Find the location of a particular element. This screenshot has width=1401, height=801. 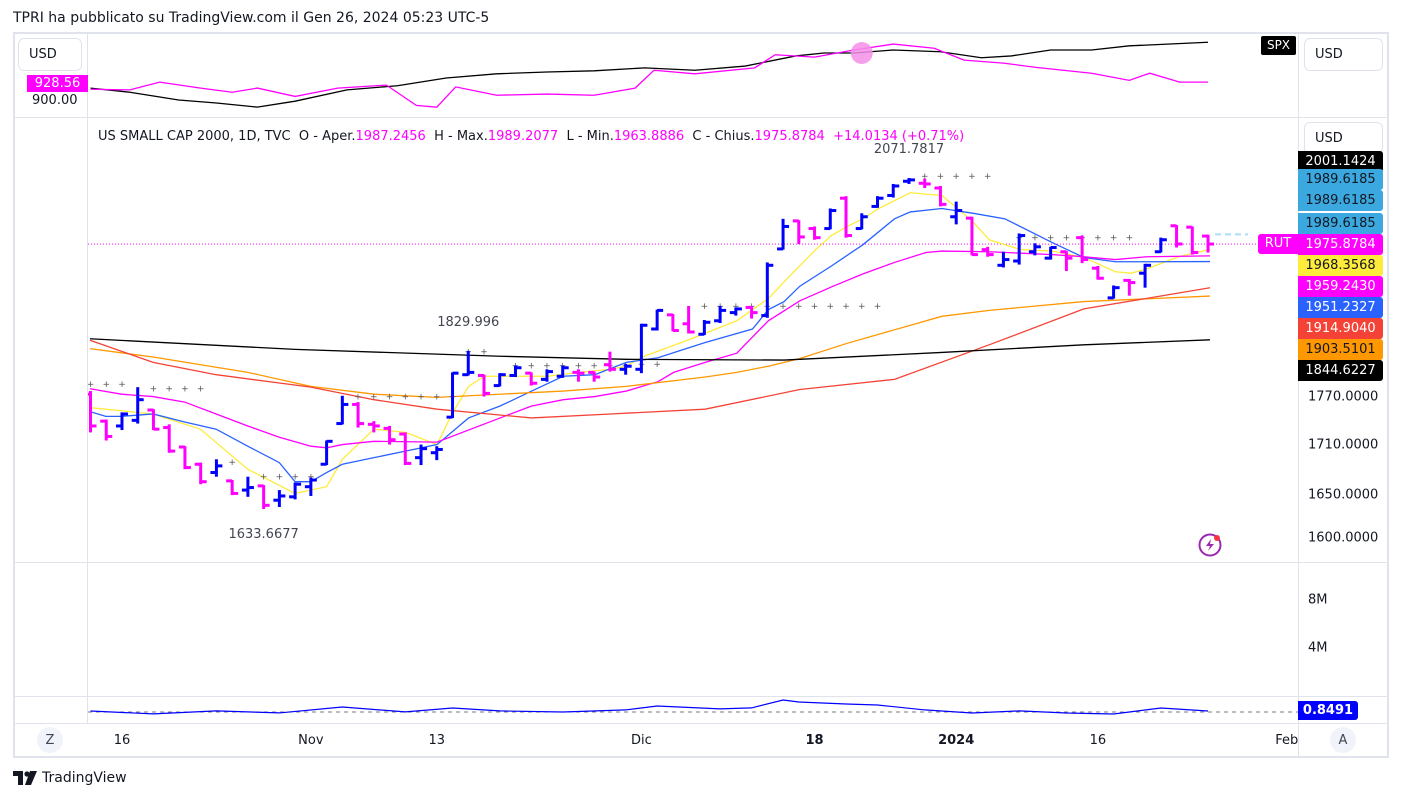

highlight-marker is located at coordinates (861, 52).